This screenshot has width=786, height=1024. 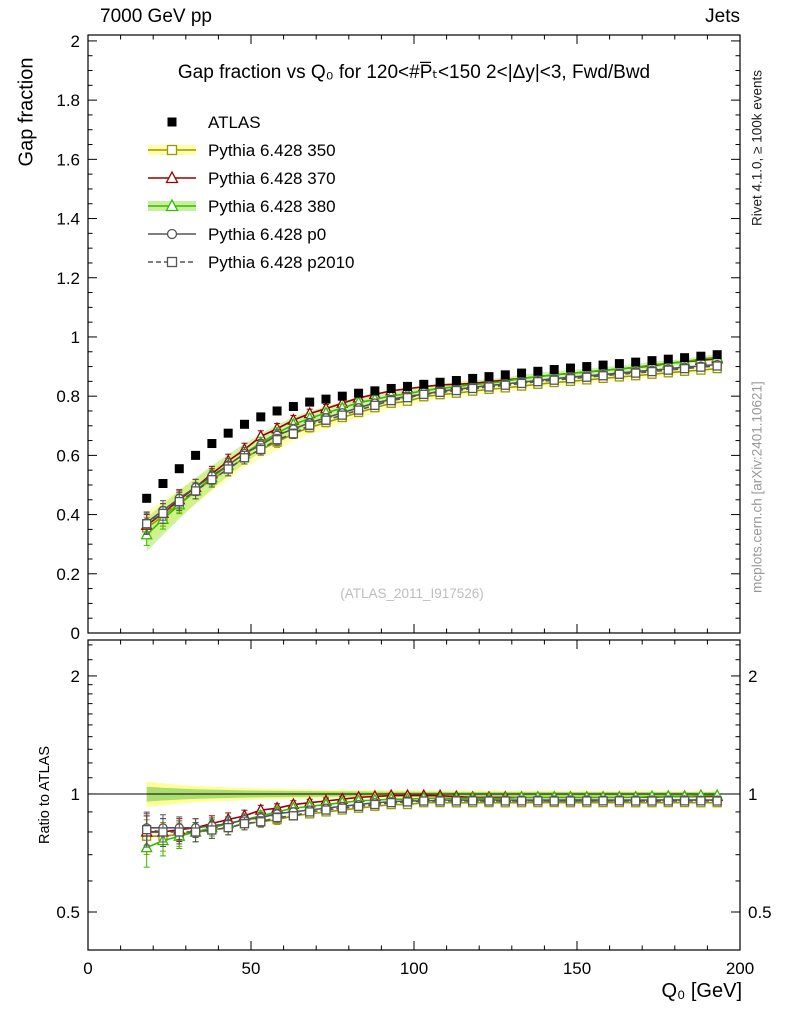 What do you see at coordinates (26, 112) in the screenshot?
I see `y-axis-label-main: Gap fraction` at bounding box center [26, 112].